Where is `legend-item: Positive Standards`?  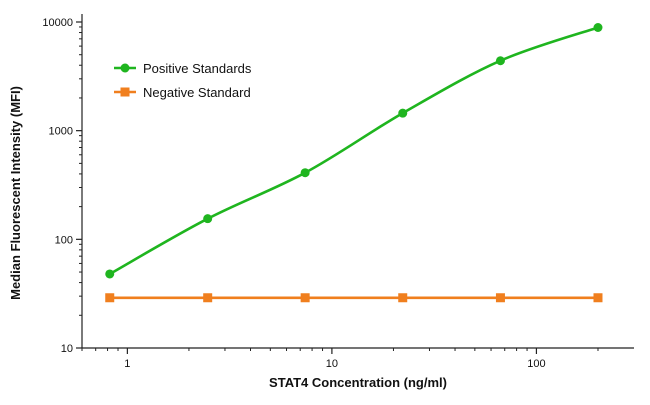 legend-item: Positive Standards is located at coordinates (183, 68).